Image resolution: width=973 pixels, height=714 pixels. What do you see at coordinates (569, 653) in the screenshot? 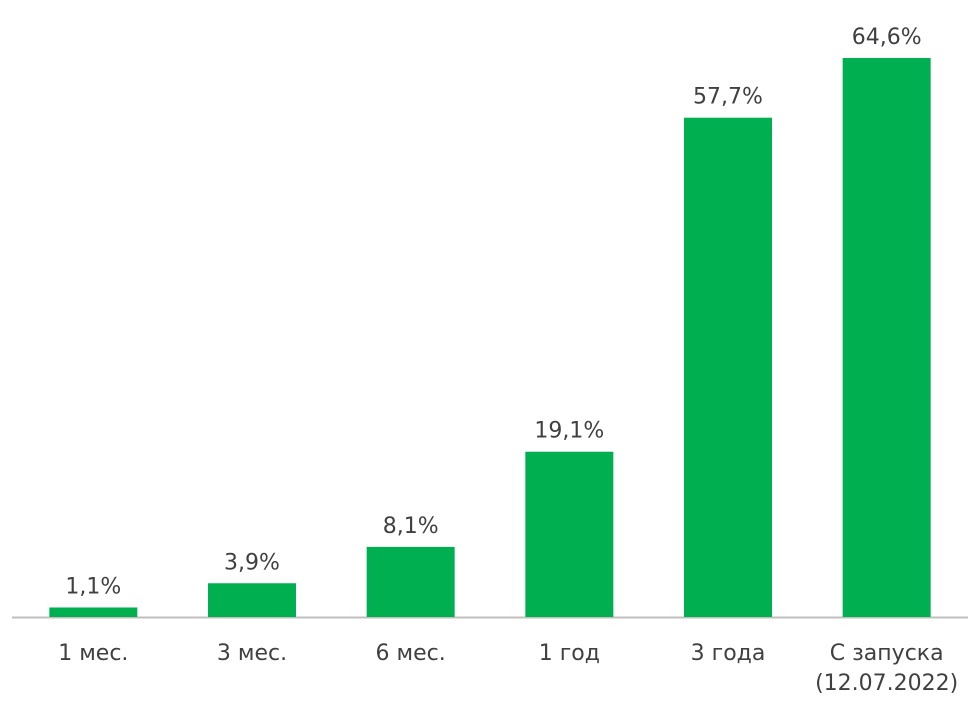
I see `x-tick-label: 1 год` at bounding box center [569, 653].